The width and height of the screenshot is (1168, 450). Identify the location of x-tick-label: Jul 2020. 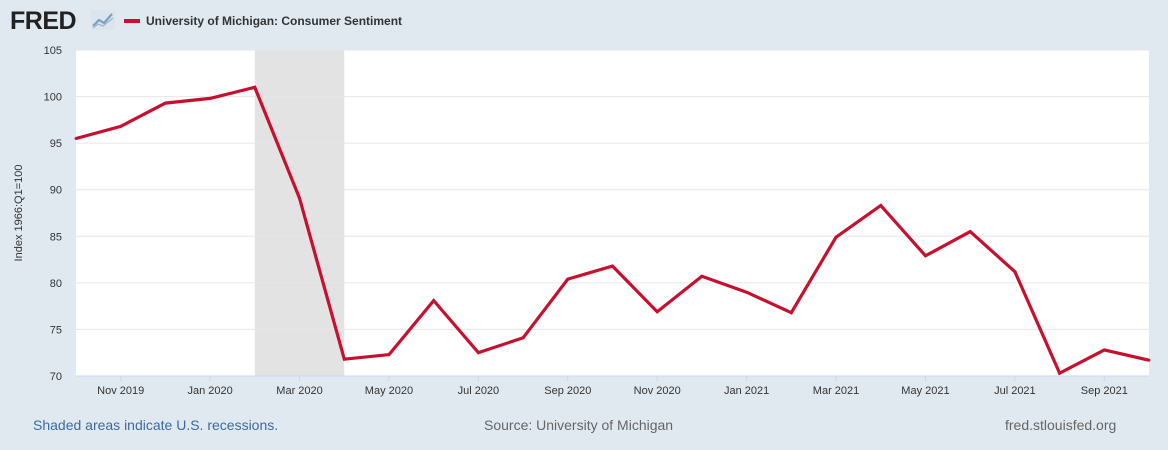
(479, 391).